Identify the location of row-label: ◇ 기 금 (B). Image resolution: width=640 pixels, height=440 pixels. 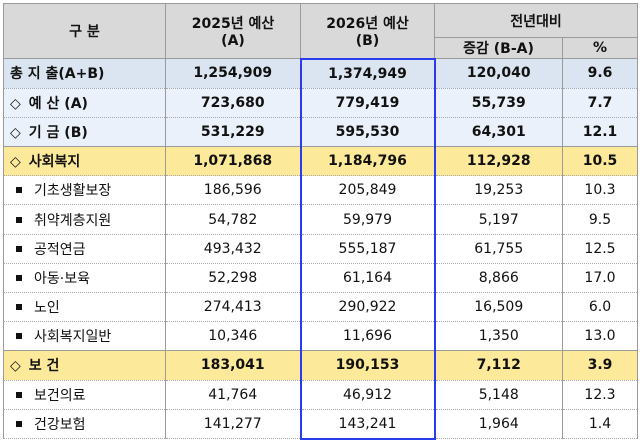
(84, 132).